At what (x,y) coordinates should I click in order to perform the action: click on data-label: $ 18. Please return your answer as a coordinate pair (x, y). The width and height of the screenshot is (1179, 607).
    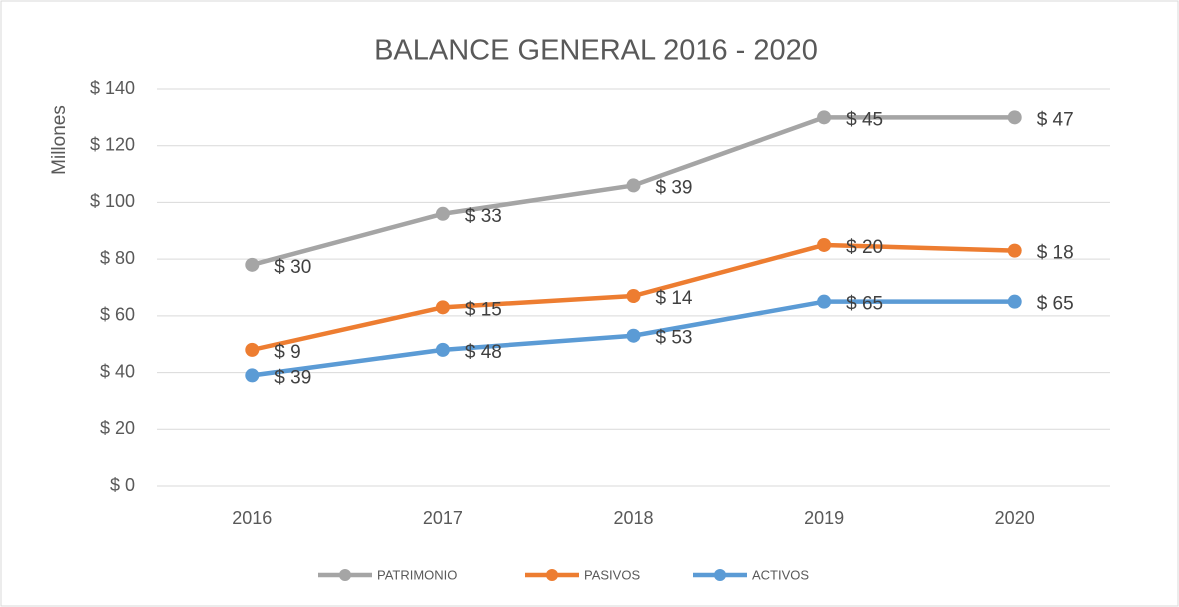
    Looking at the image, I should click on (1055, 253).